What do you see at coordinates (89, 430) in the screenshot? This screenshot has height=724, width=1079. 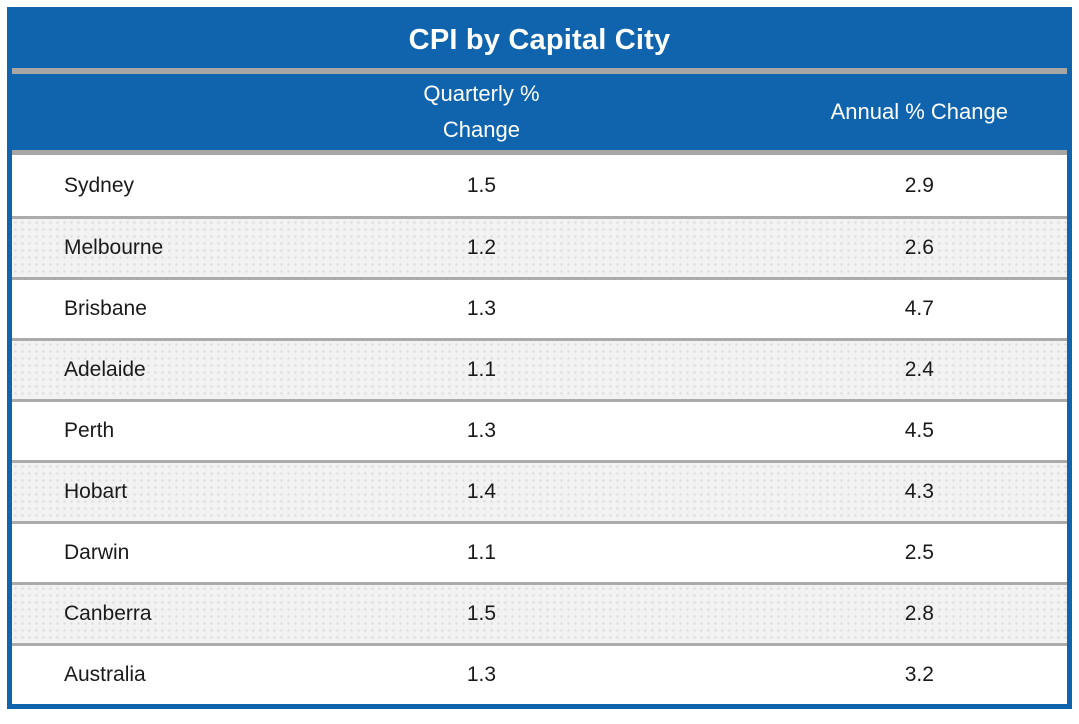 I see `city-cell: Perth` at bounding box center [89, 430].